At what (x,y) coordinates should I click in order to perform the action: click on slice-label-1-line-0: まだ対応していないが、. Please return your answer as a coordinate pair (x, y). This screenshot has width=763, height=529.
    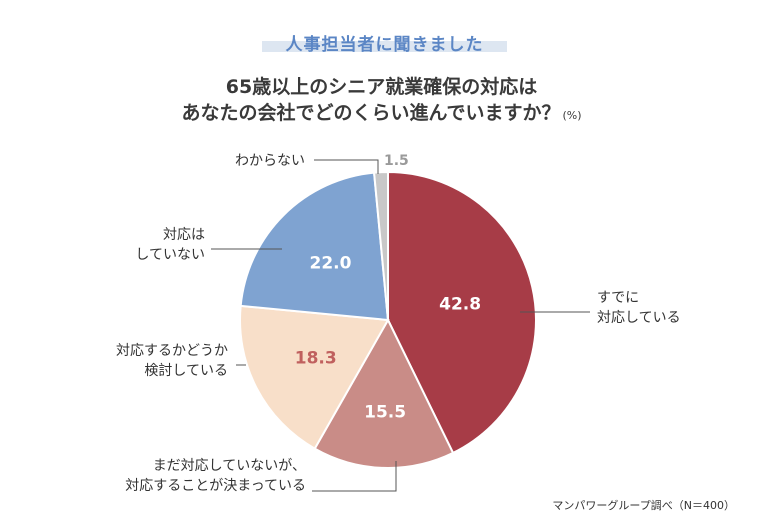
    Looking at the image, I should click on (229, 466).